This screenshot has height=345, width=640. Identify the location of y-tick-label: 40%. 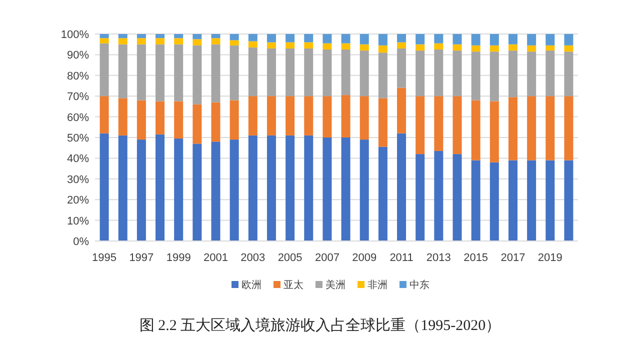
(78, 159).